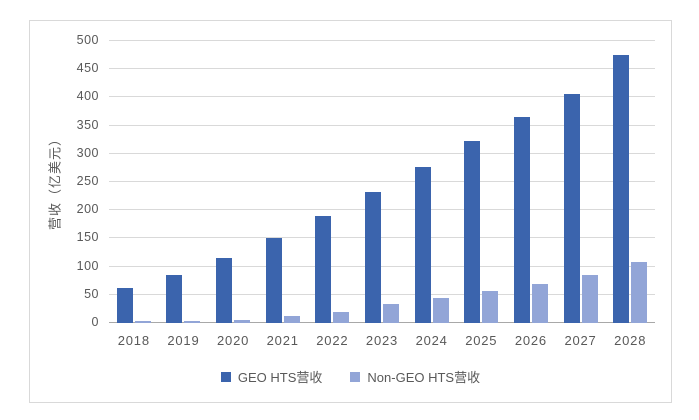  What do you see at coordinates (481, 340) in the screenshot?
I see `x-tick-label: 2025` at bounding box center [481, 340].